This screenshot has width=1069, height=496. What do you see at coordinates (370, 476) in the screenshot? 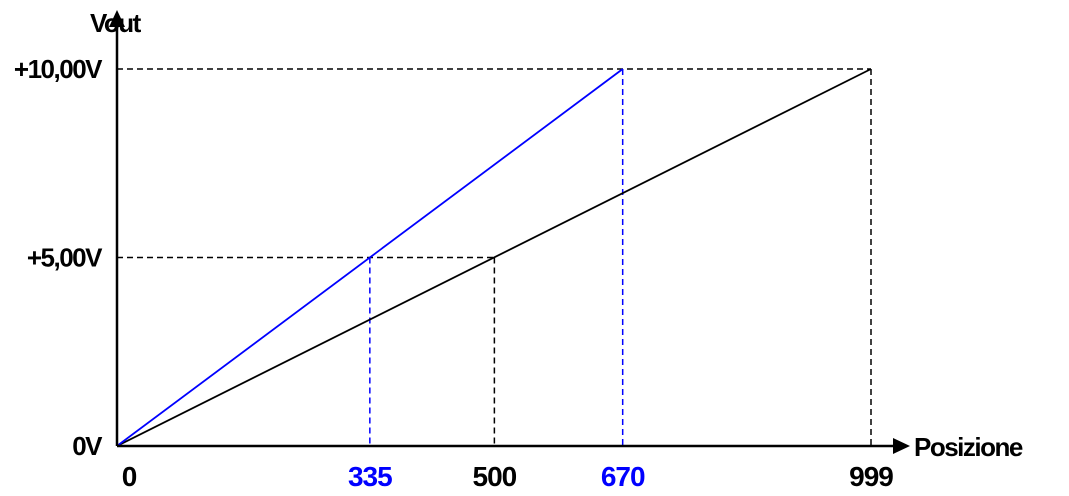
I see `x-tick-label-1: 335` at bounding box center [370, 476].